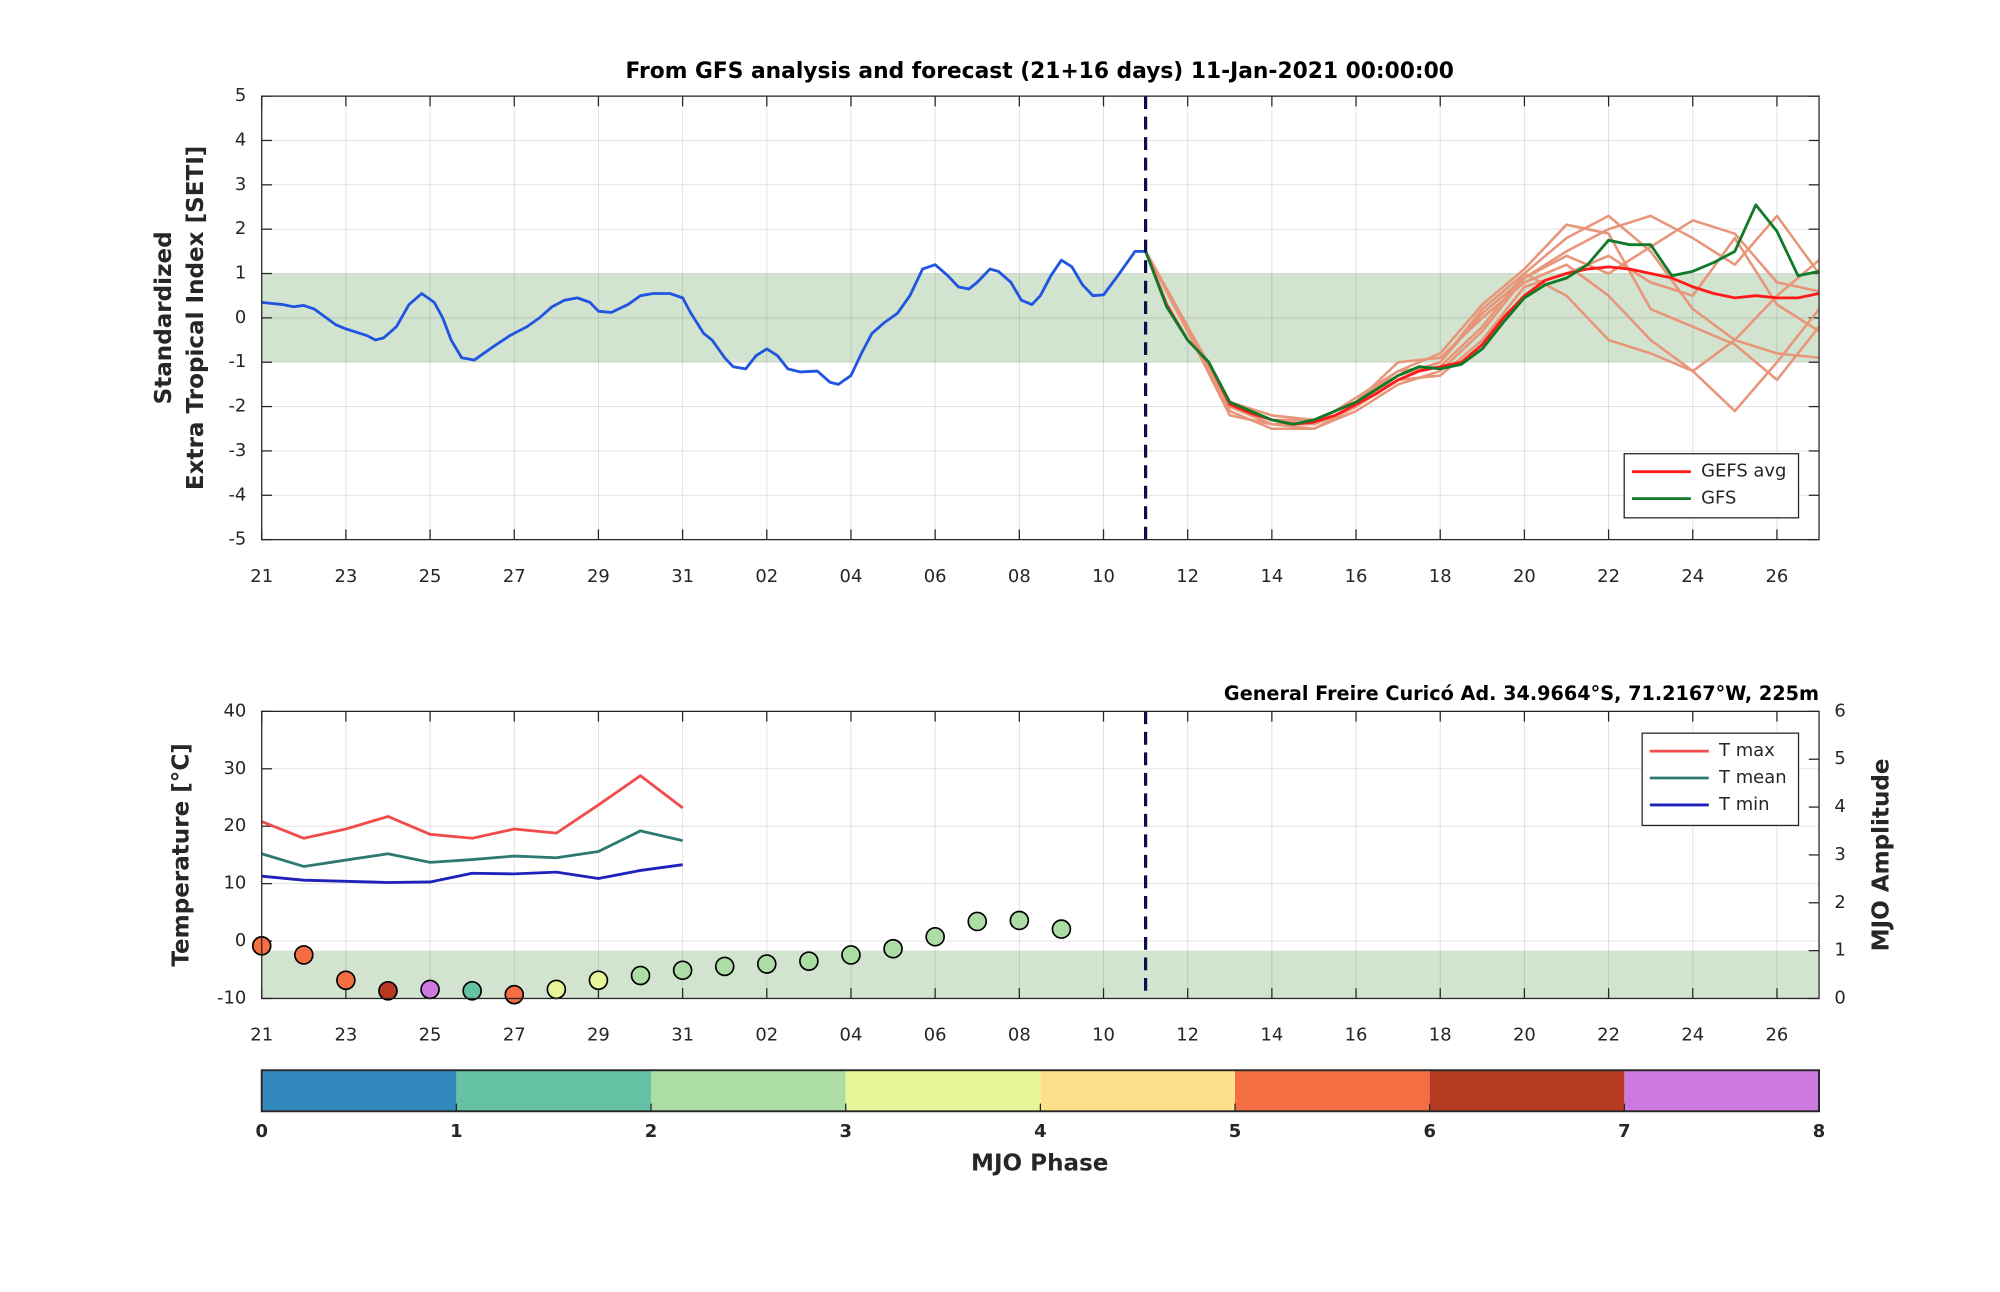 The height and width of the screenshot is (1292, 2000). What do you see at coordinates (231, 997) in the screenshot?
I see `y-tick-label: -10` at bounding box center [231, 997].